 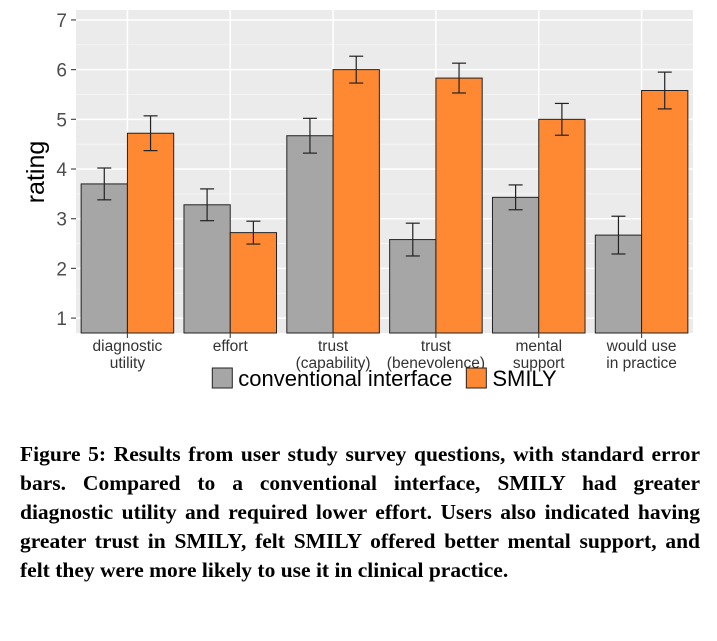 I want to click on y-axis-label: rating, so click(x=36, y=172).